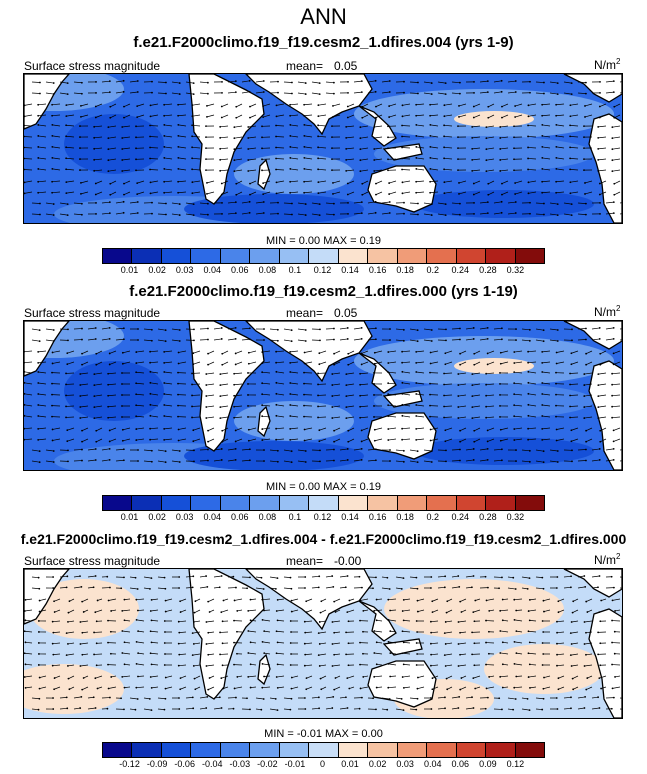 Image resolution: width=647 pixels, height=774 pixels. What do you see at coordinates (405, 270) in the screenshot?
I see `colorbar-tick-label: 0.18` at bounding box center [405, 270].